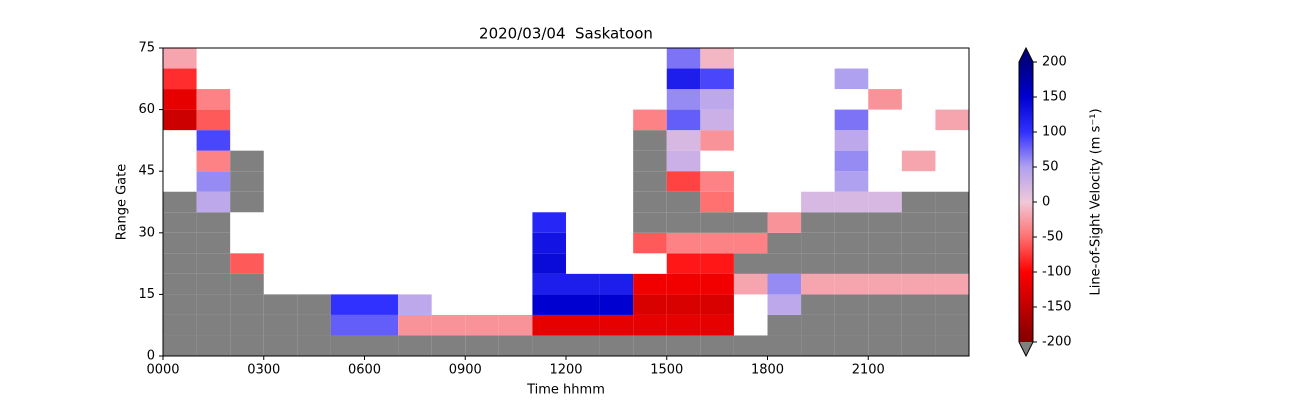 This screenshot has height=400, width=1300. Describe the element at coordinates (263, 370) in the screenshot. I see `x-tick-label: 0300` at that location.